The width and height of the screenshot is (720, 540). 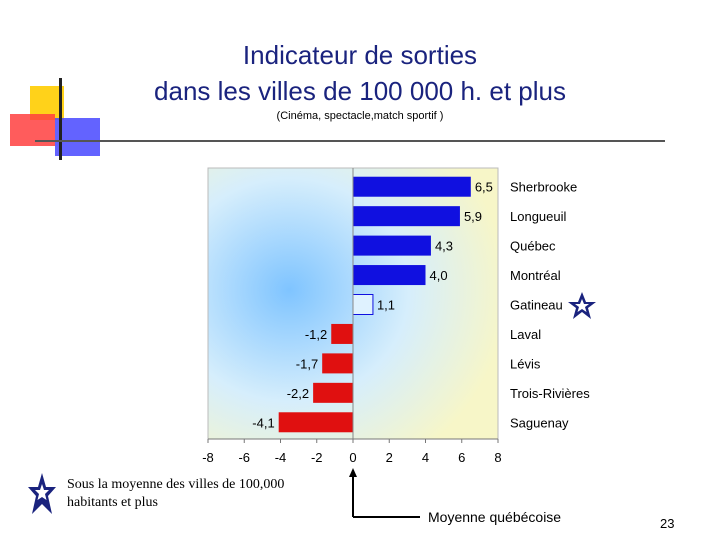 I want to click on data-label: -2,2, so click(x=298, y=393).